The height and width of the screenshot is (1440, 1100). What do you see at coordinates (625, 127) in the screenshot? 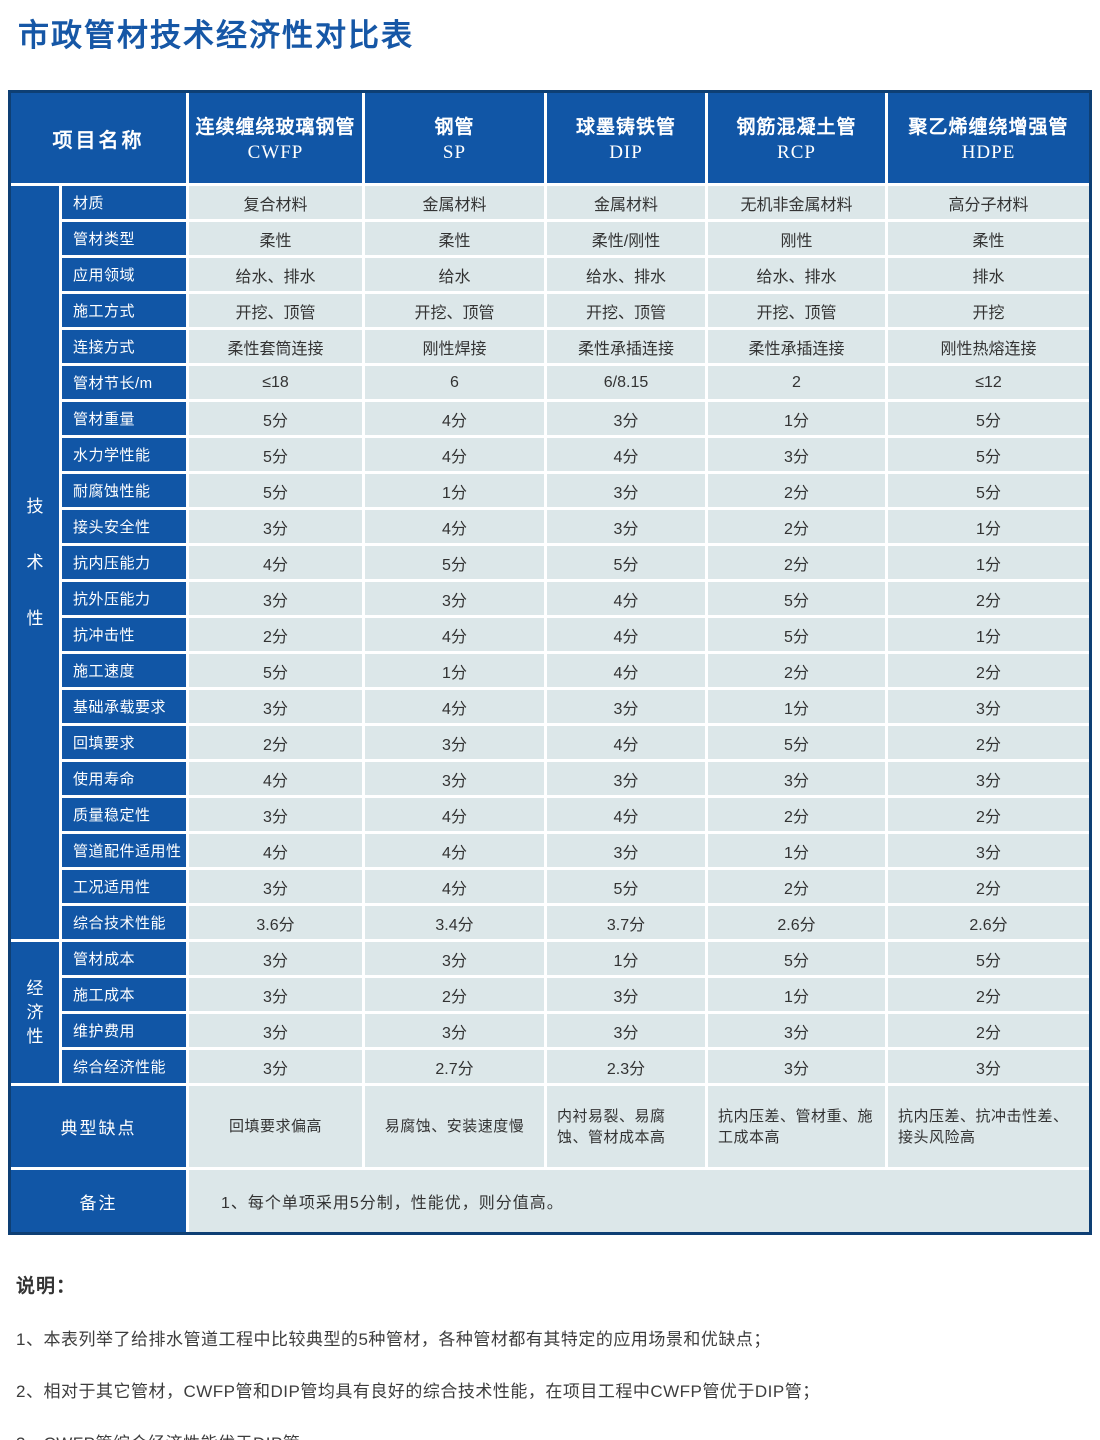
I see `pipe-name: 球墨铸铁管` at bounding box center [625, 127].